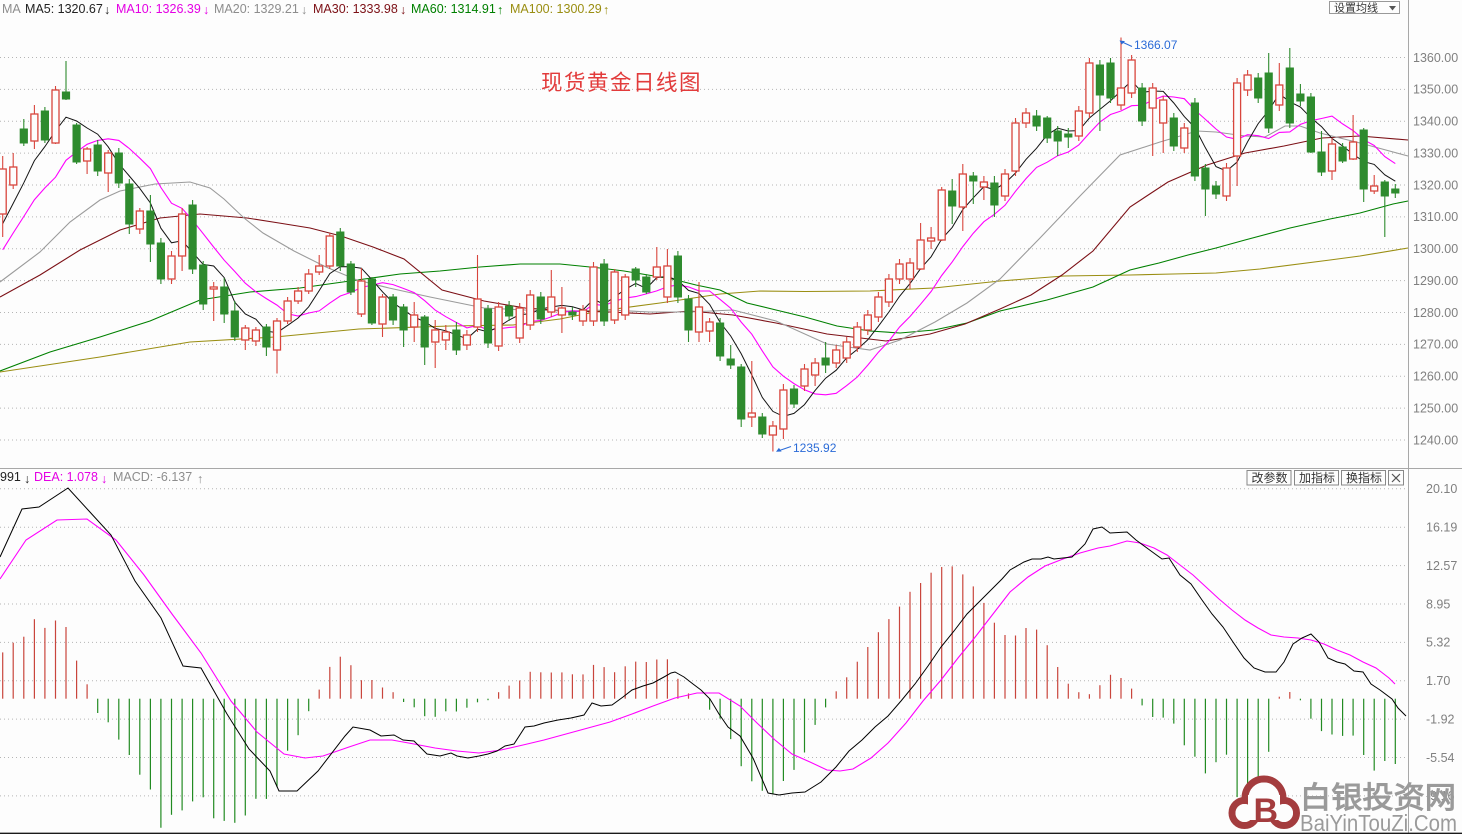 The height and width of the screenshot is (834, 1462). What do you see at coordinates (1435, 90) in the screenshot?
I see `svg-text: 1350.00` at bounding box center [1435, 90].